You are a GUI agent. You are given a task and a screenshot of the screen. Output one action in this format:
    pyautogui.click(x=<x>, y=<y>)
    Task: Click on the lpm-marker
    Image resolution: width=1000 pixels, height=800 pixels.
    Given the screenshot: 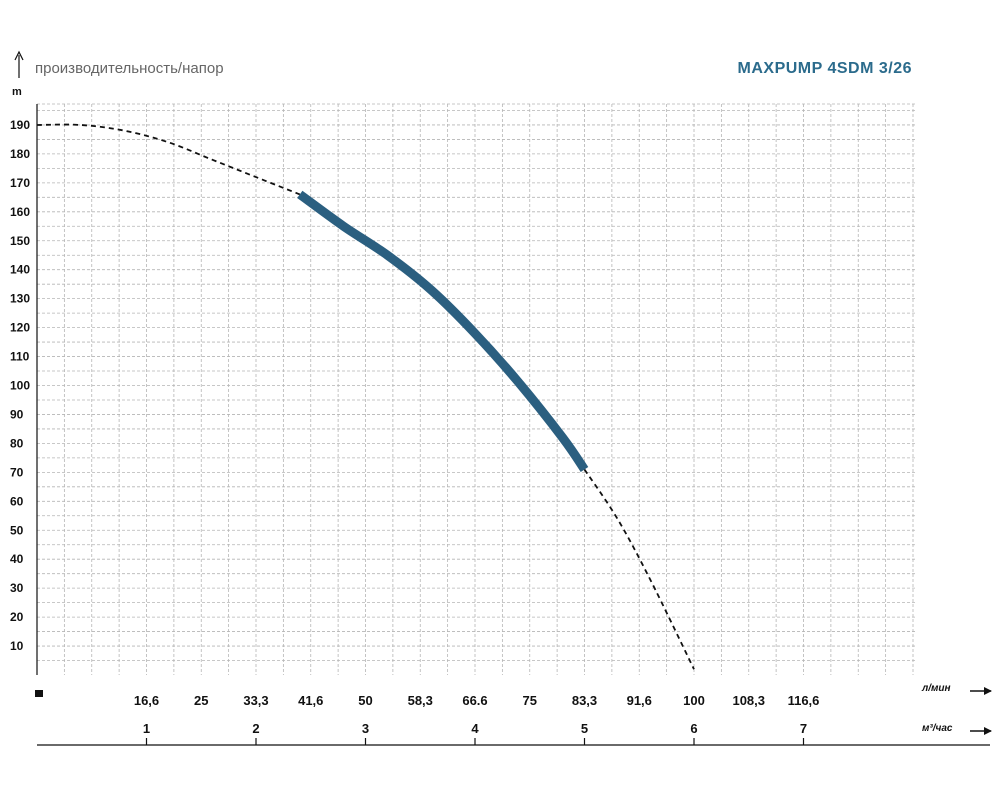 What is the action you would take?
    pyautogui.click(x=39, y=693)
    